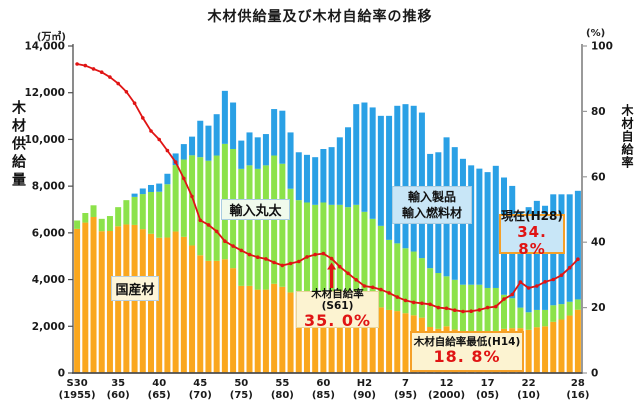  What do you see at coordinates (578, 383) in the screenshot?
I see `x-axis-era-label: 28` at bounding box center [578, 383].